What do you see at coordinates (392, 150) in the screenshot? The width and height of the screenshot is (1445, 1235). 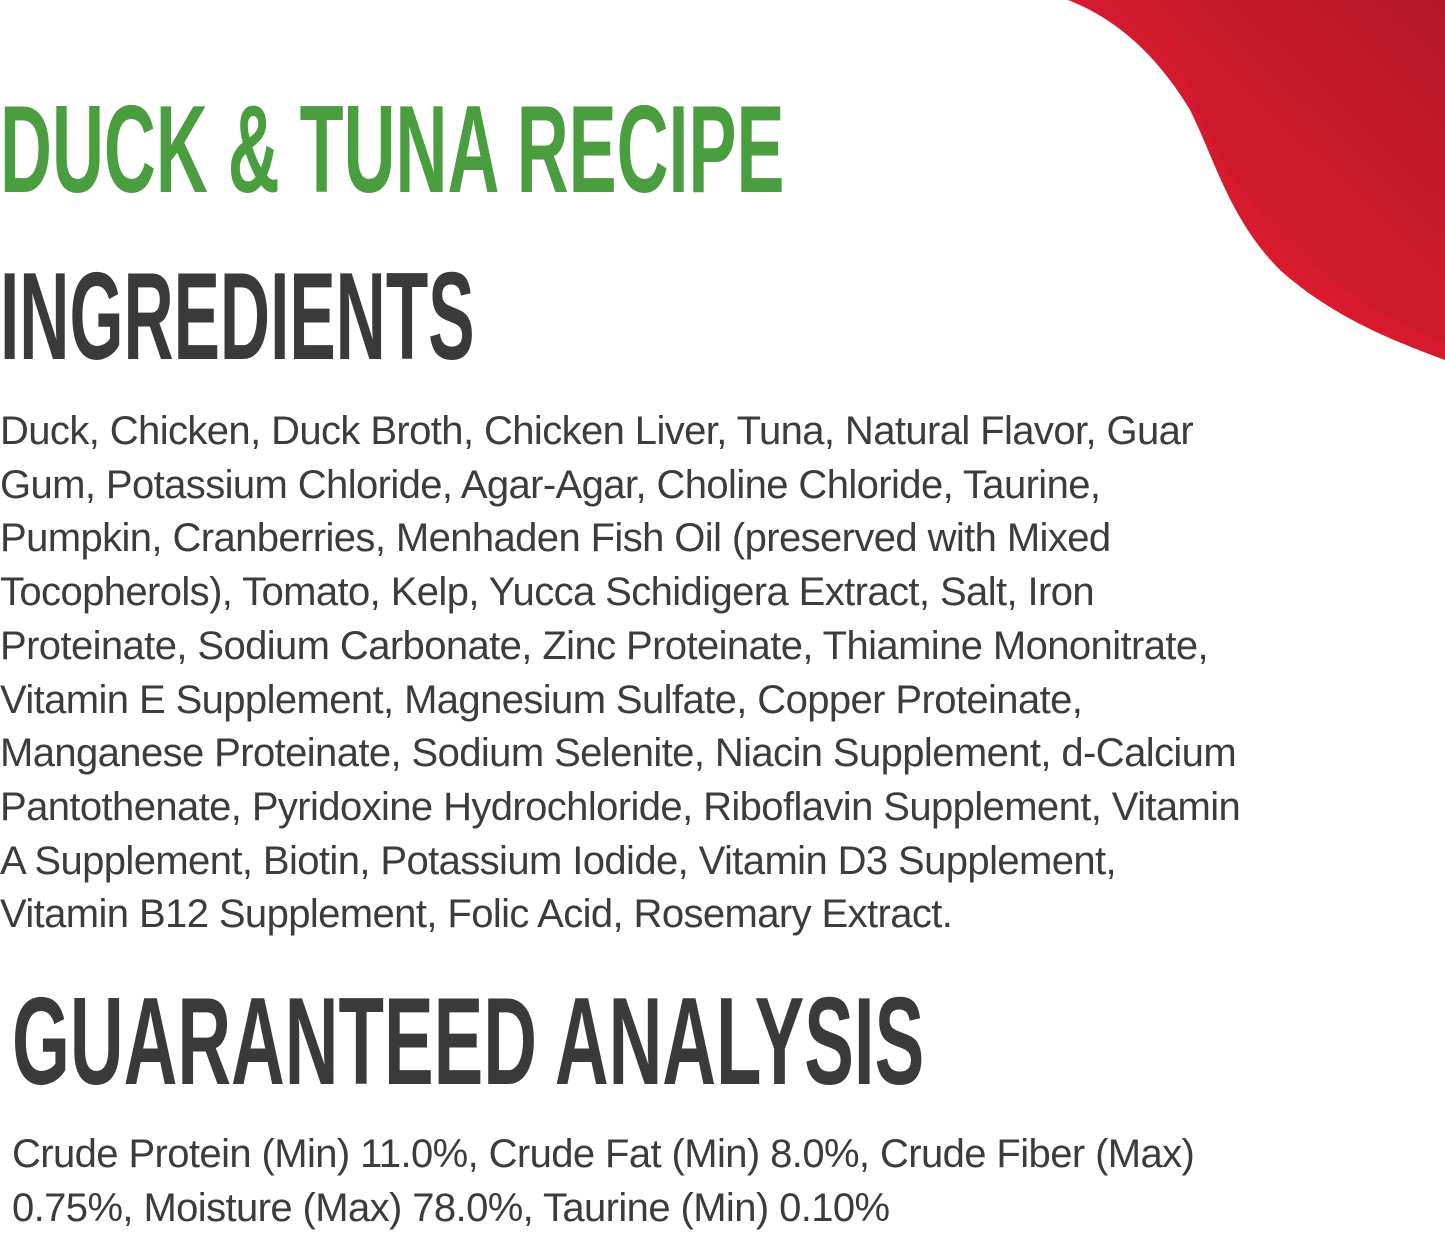 I see `recipe-title: DUCK & TUNA RECIPE` at bounding box center [392, 150].